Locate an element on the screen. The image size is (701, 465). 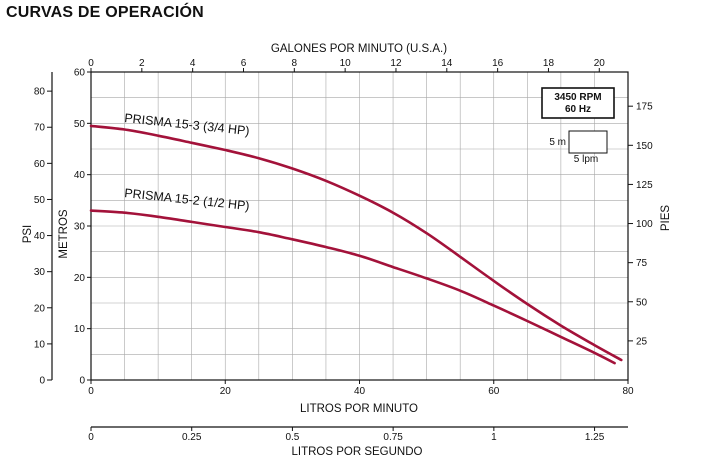
lps-tick-label: 0.5 is located at coordinates (292, 437).